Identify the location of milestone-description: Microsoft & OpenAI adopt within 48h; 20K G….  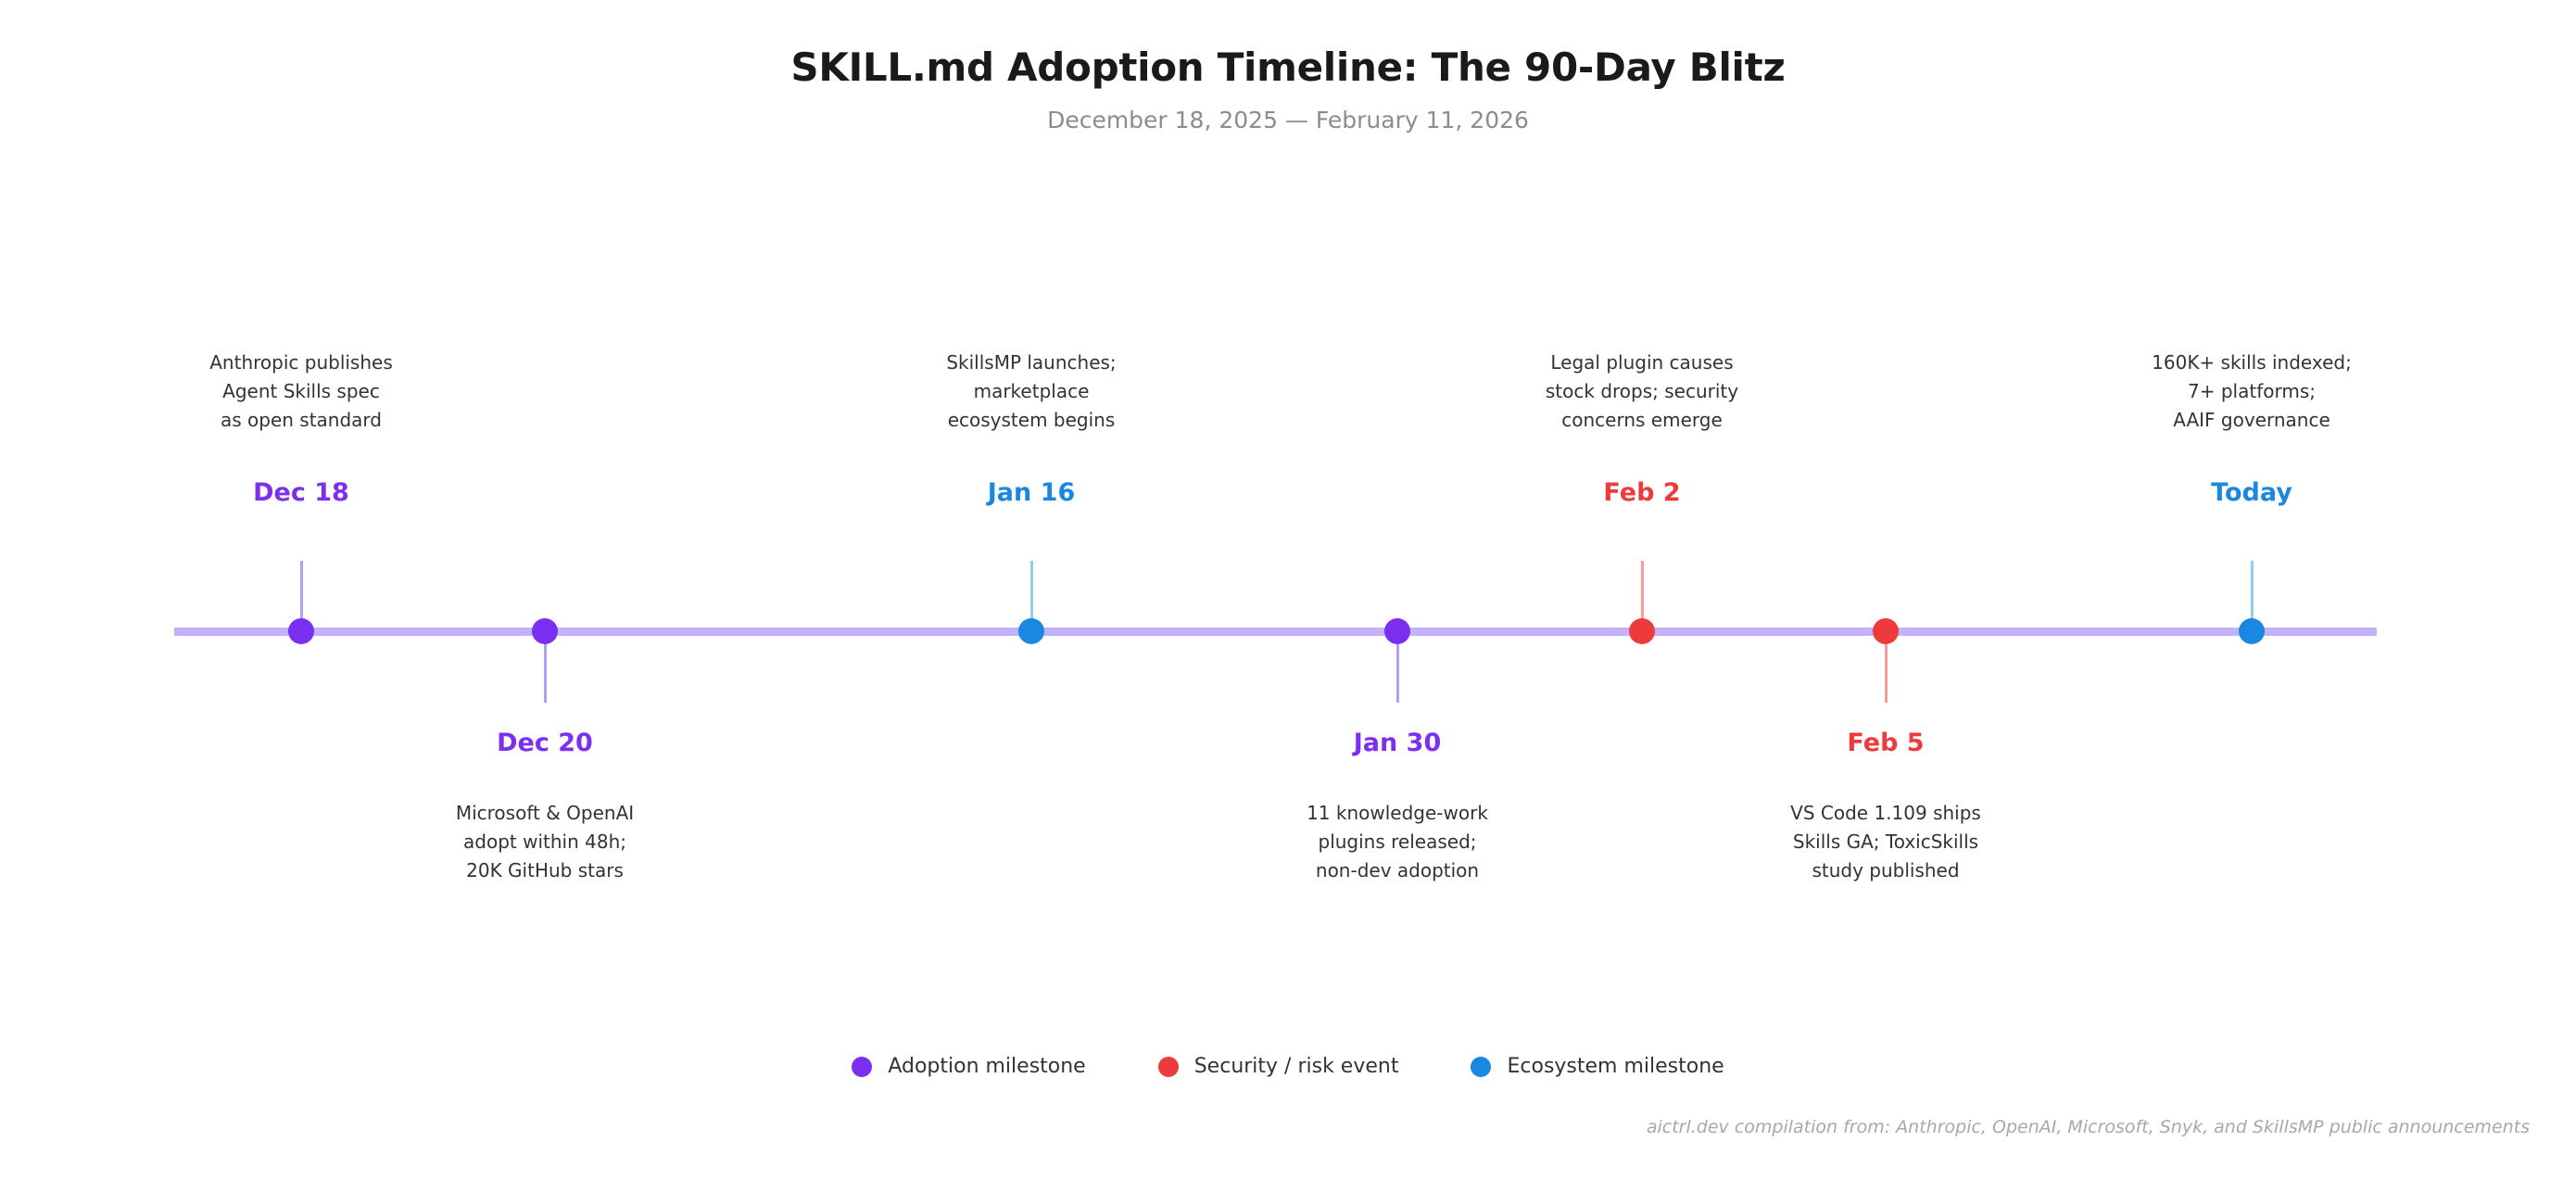
(545, 842).